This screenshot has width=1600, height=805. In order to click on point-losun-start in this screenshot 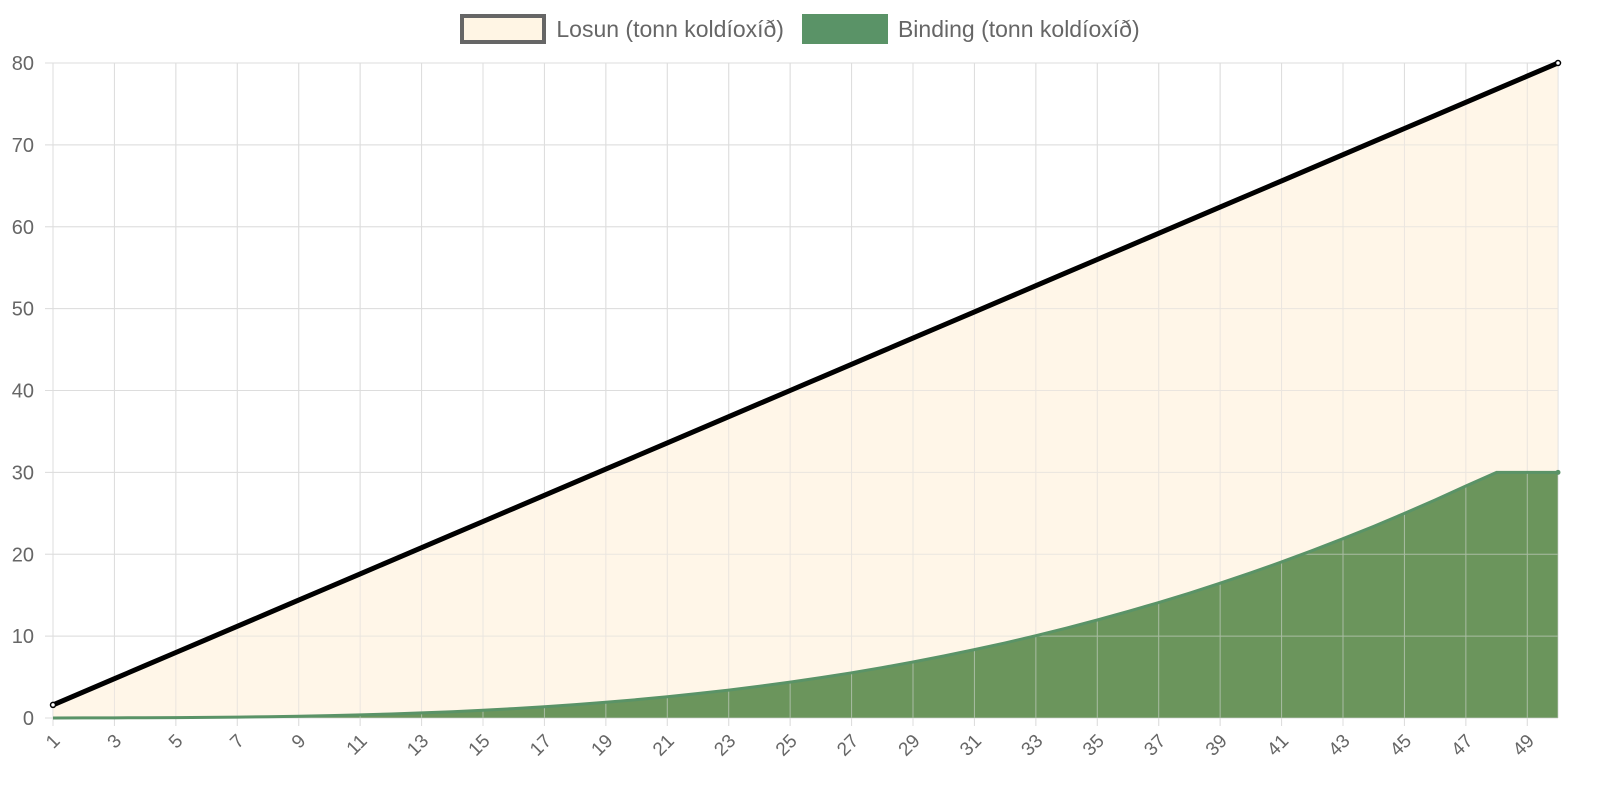, I will do `click(53, 705)`.